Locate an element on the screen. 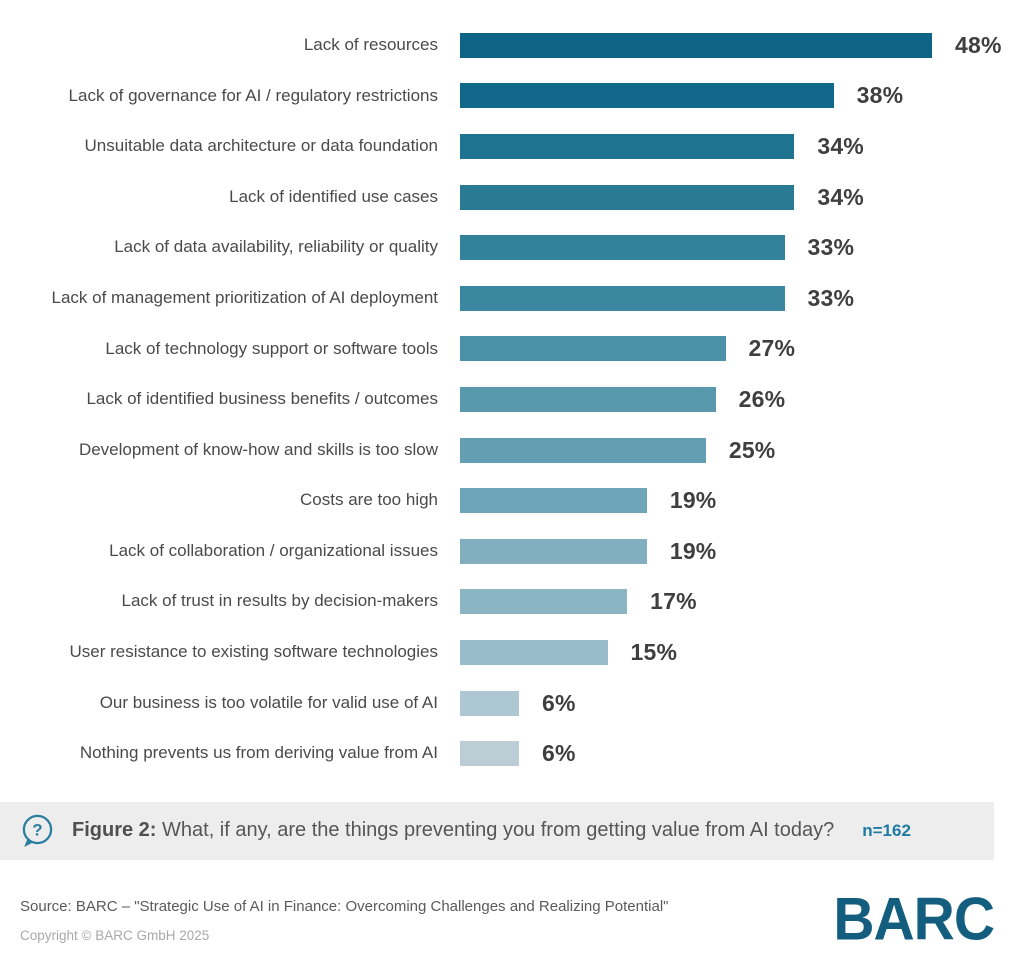 The width and height of the screenshot is (1024, 977). bar-value-label: 48% is located at coordinates (978, 44).